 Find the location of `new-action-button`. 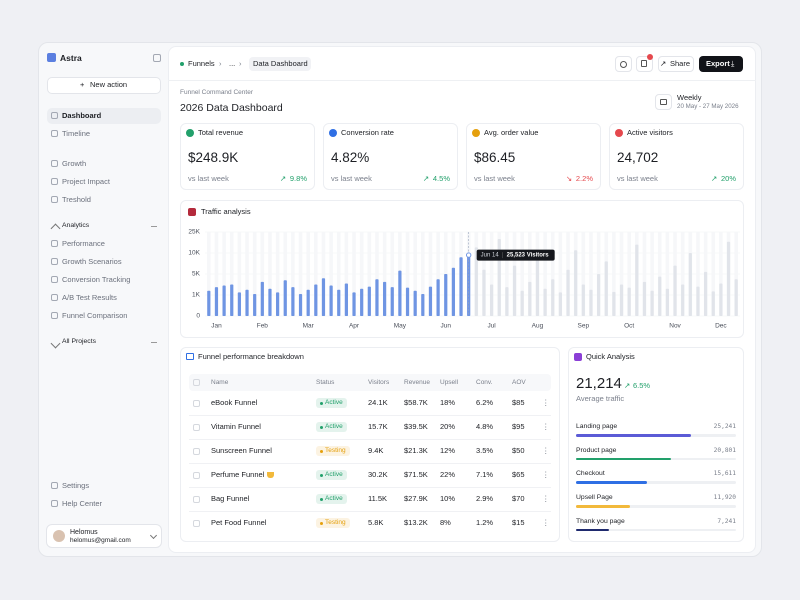

new-action-button is located at coordinates (104, 85).